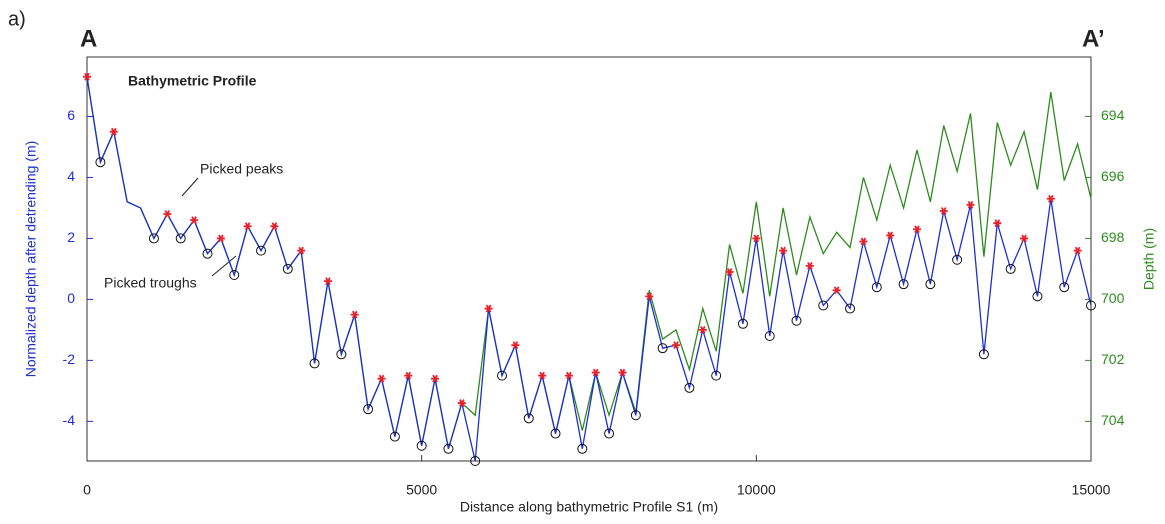  What do you see at coordinates (241, 169) in the screenshot?
I see `annotation: Picked peaks` at bounding box center [241, 169].